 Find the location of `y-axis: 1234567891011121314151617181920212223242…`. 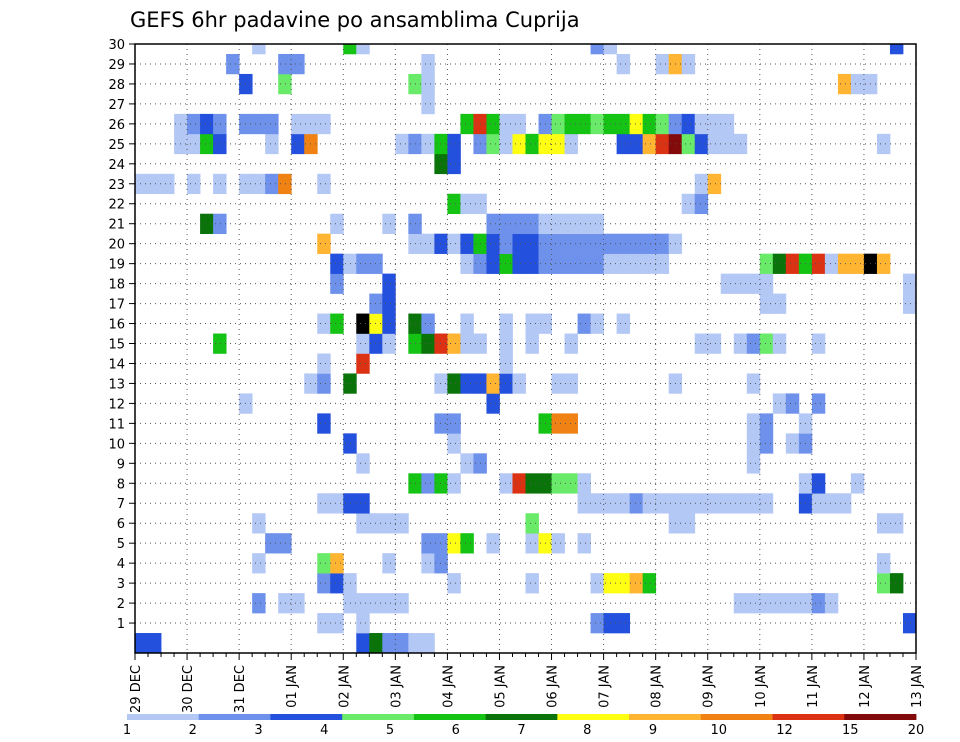

y-axis: 1234567891011121314151617181920212223242… is located at coordinates (121, 335).